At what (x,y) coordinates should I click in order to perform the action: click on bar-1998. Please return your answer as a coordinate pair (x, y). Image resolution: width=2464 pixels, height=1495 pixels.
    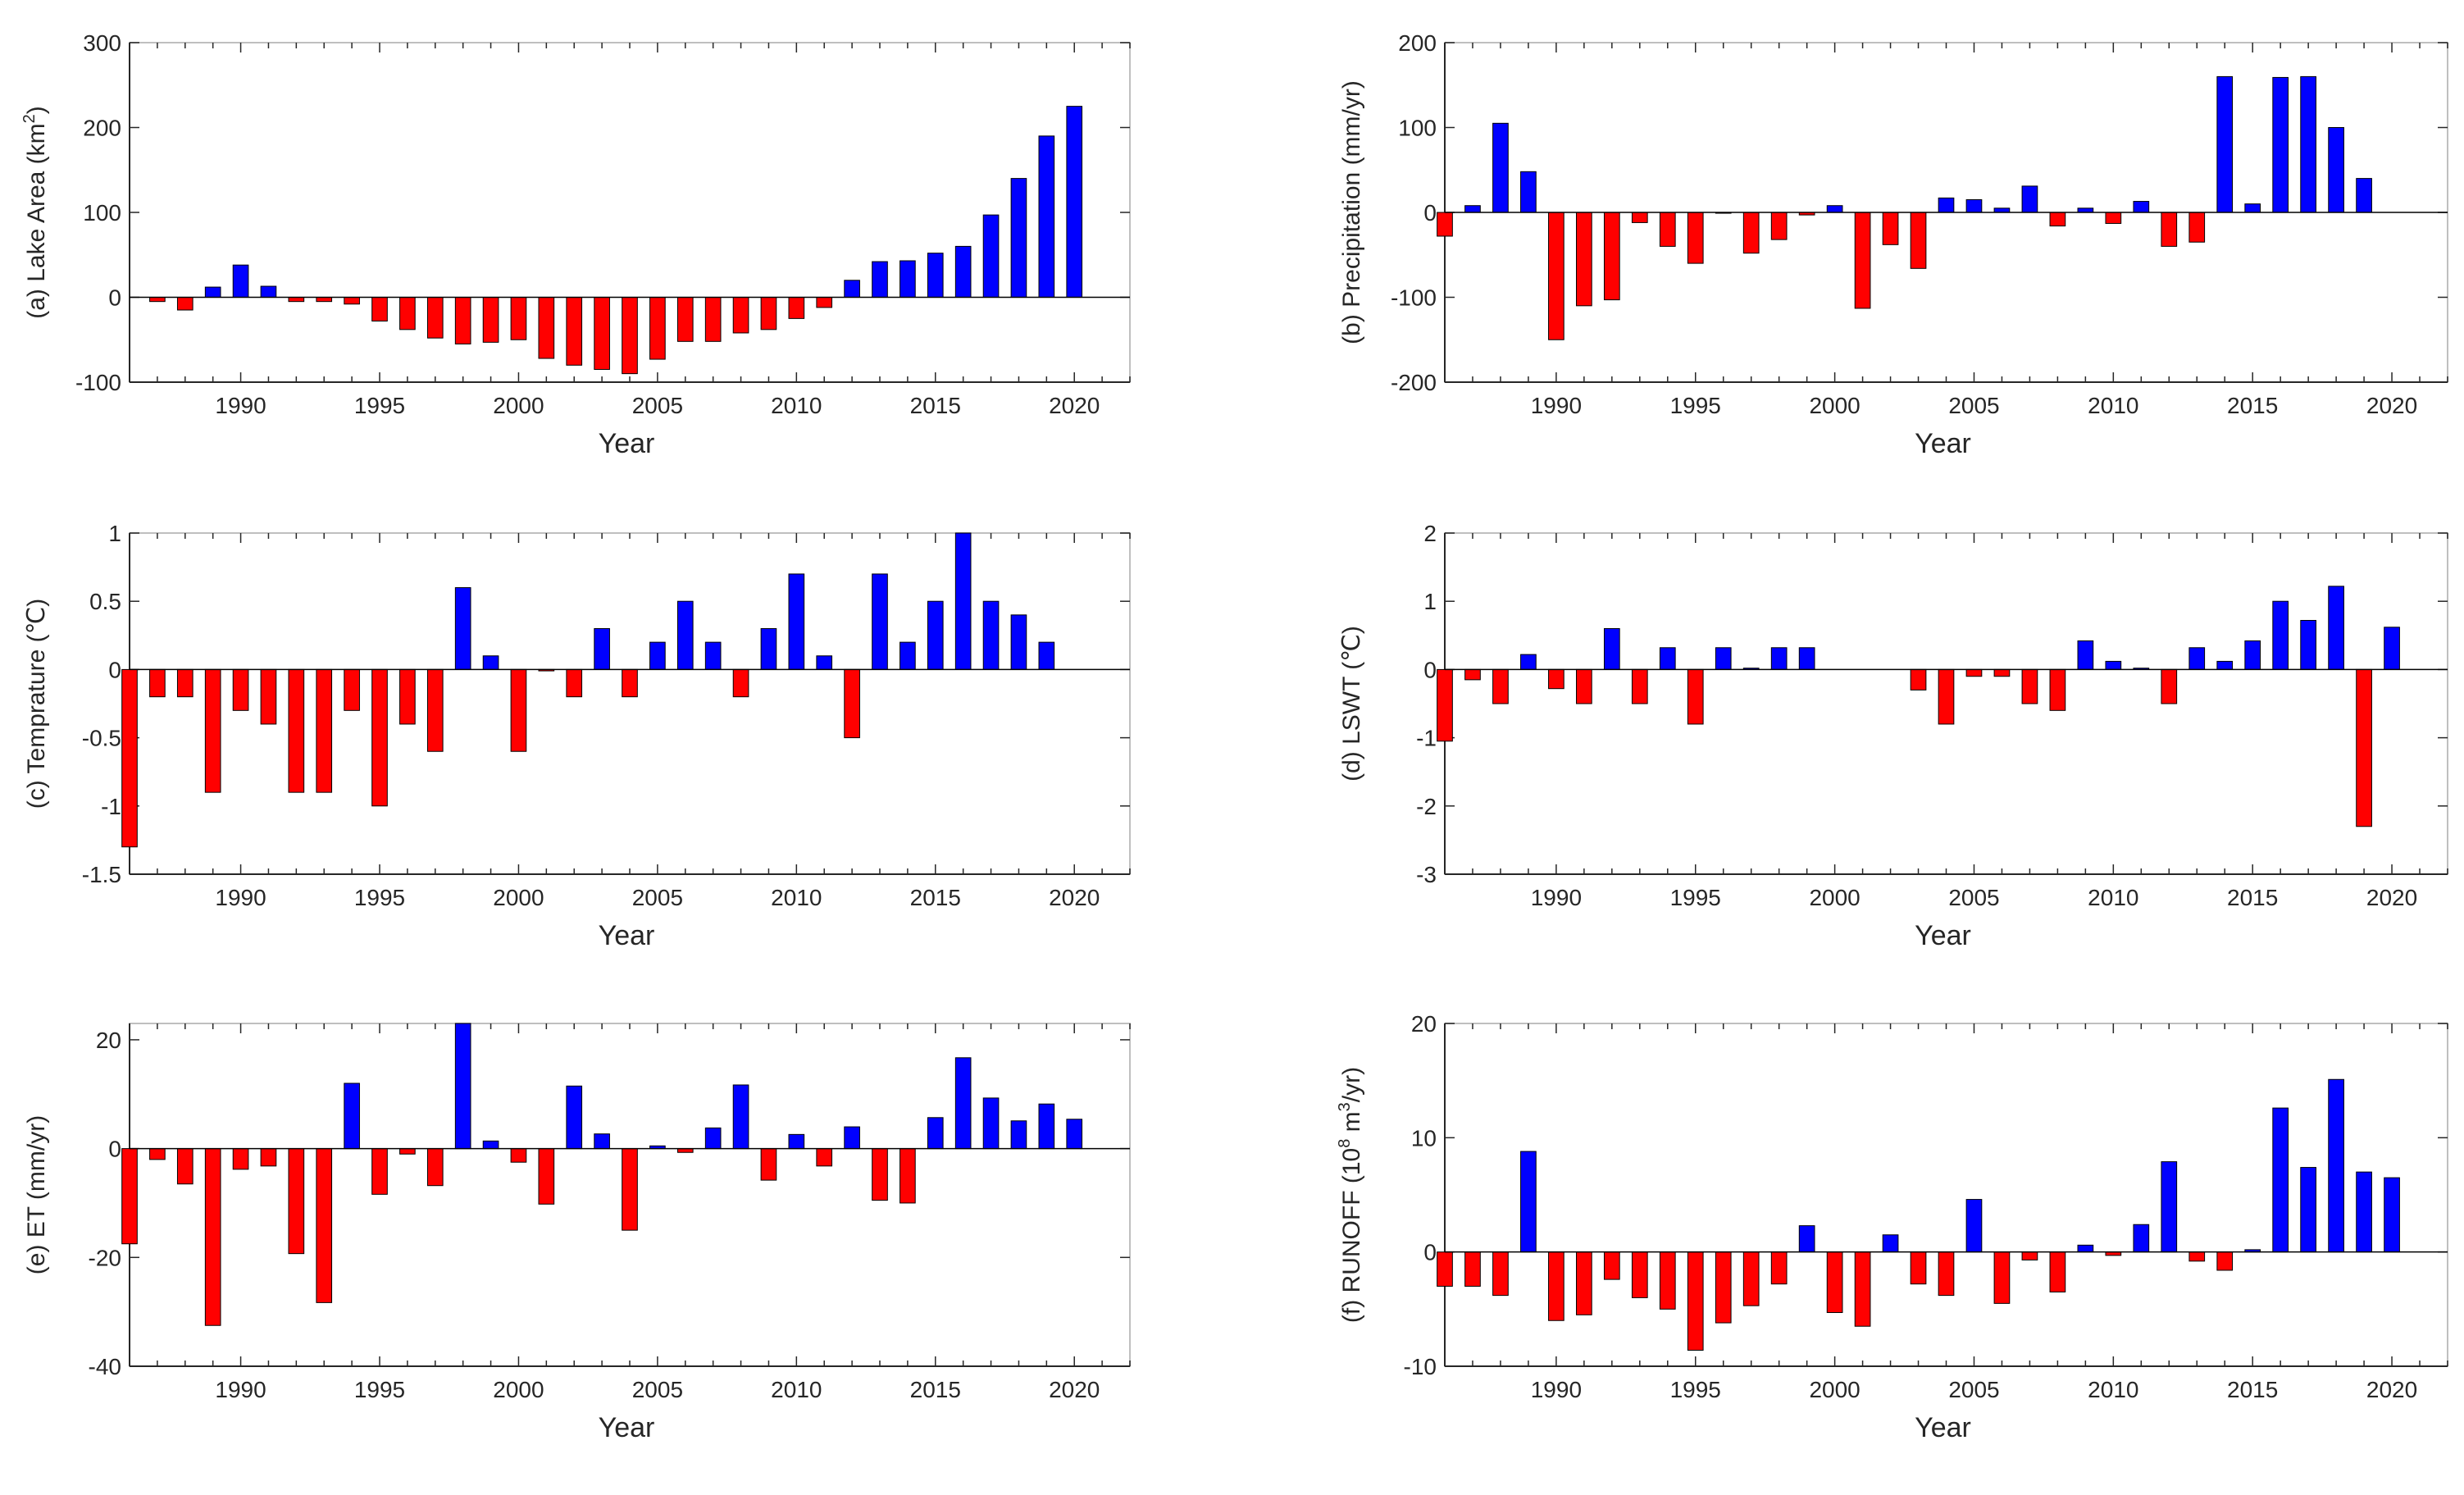
    Looking at the image, I should click on (462, 628).